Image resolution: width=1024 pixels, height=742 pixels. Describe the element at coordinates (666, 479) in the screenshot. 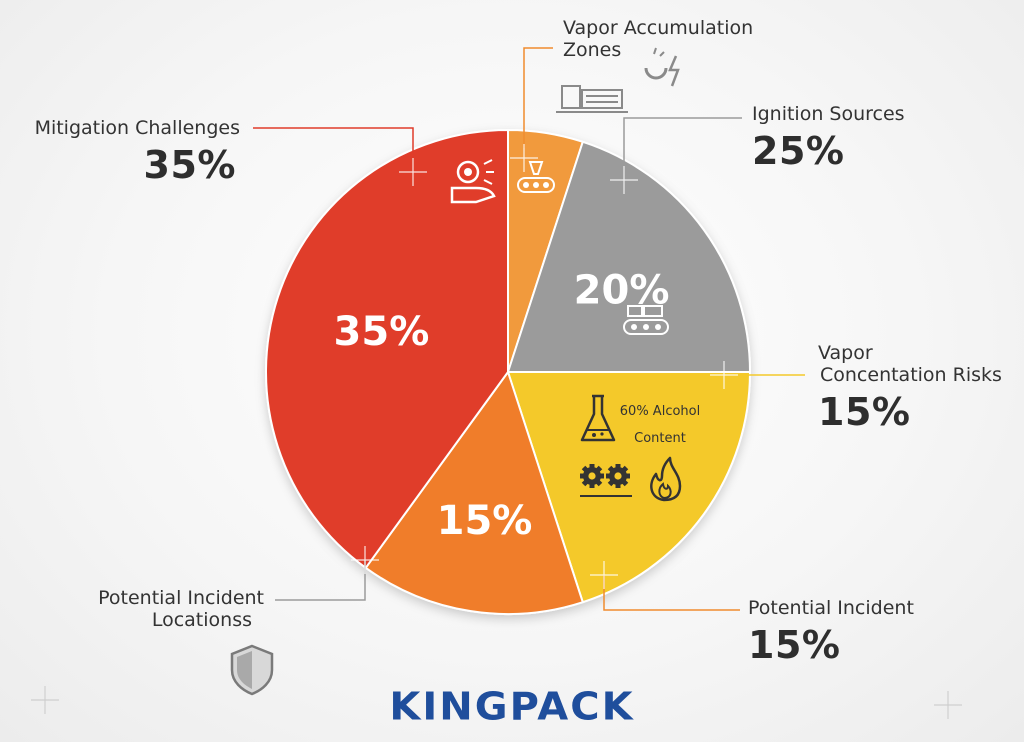

I see `flame-icon` at that location.